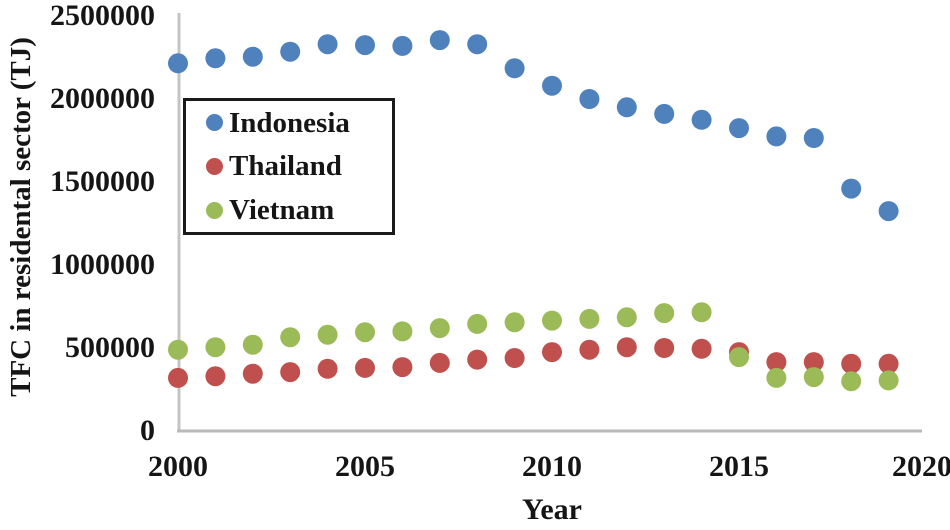 This screenshot has width=950, height=530. What do you see at coordinates (701, 312) in the screenshot?
I see `data-point-vietnam-2014` at bounding box center [701, 312].